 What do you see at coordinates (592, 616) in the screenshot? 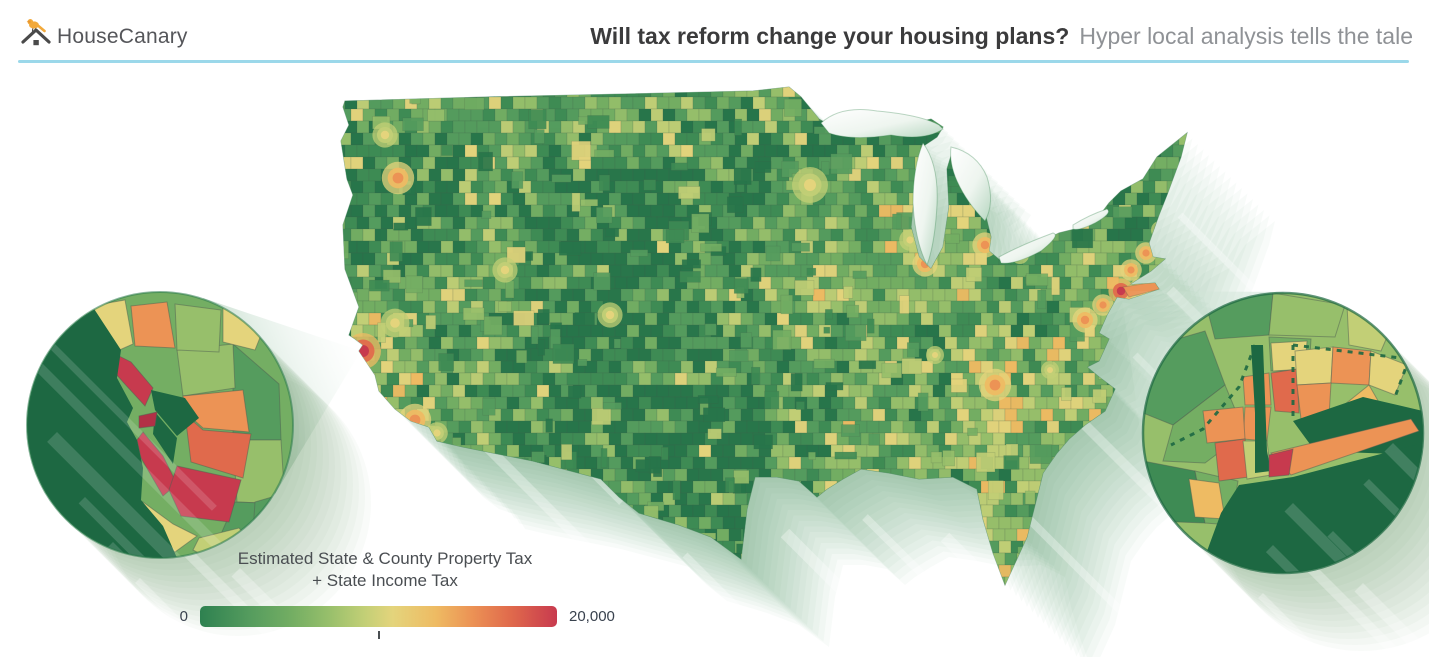
I see `legend-max-label: 20,000` at bounding box center [592, 616].